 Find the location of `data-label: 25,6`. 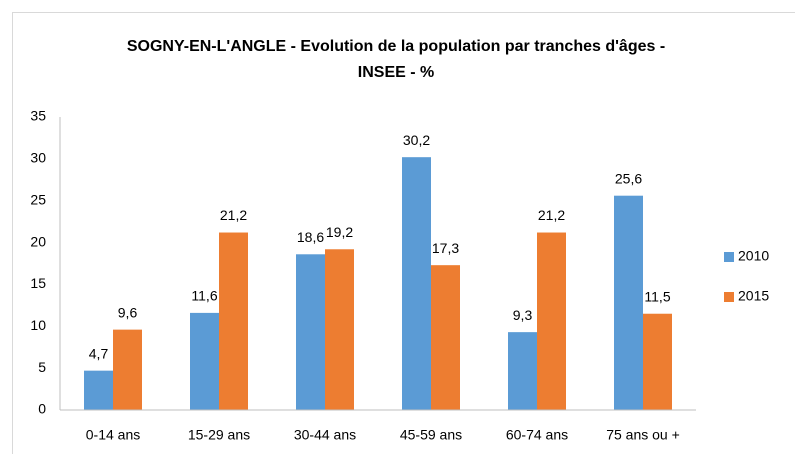

data-label: 25,6 is located at coordinates (628, 178).